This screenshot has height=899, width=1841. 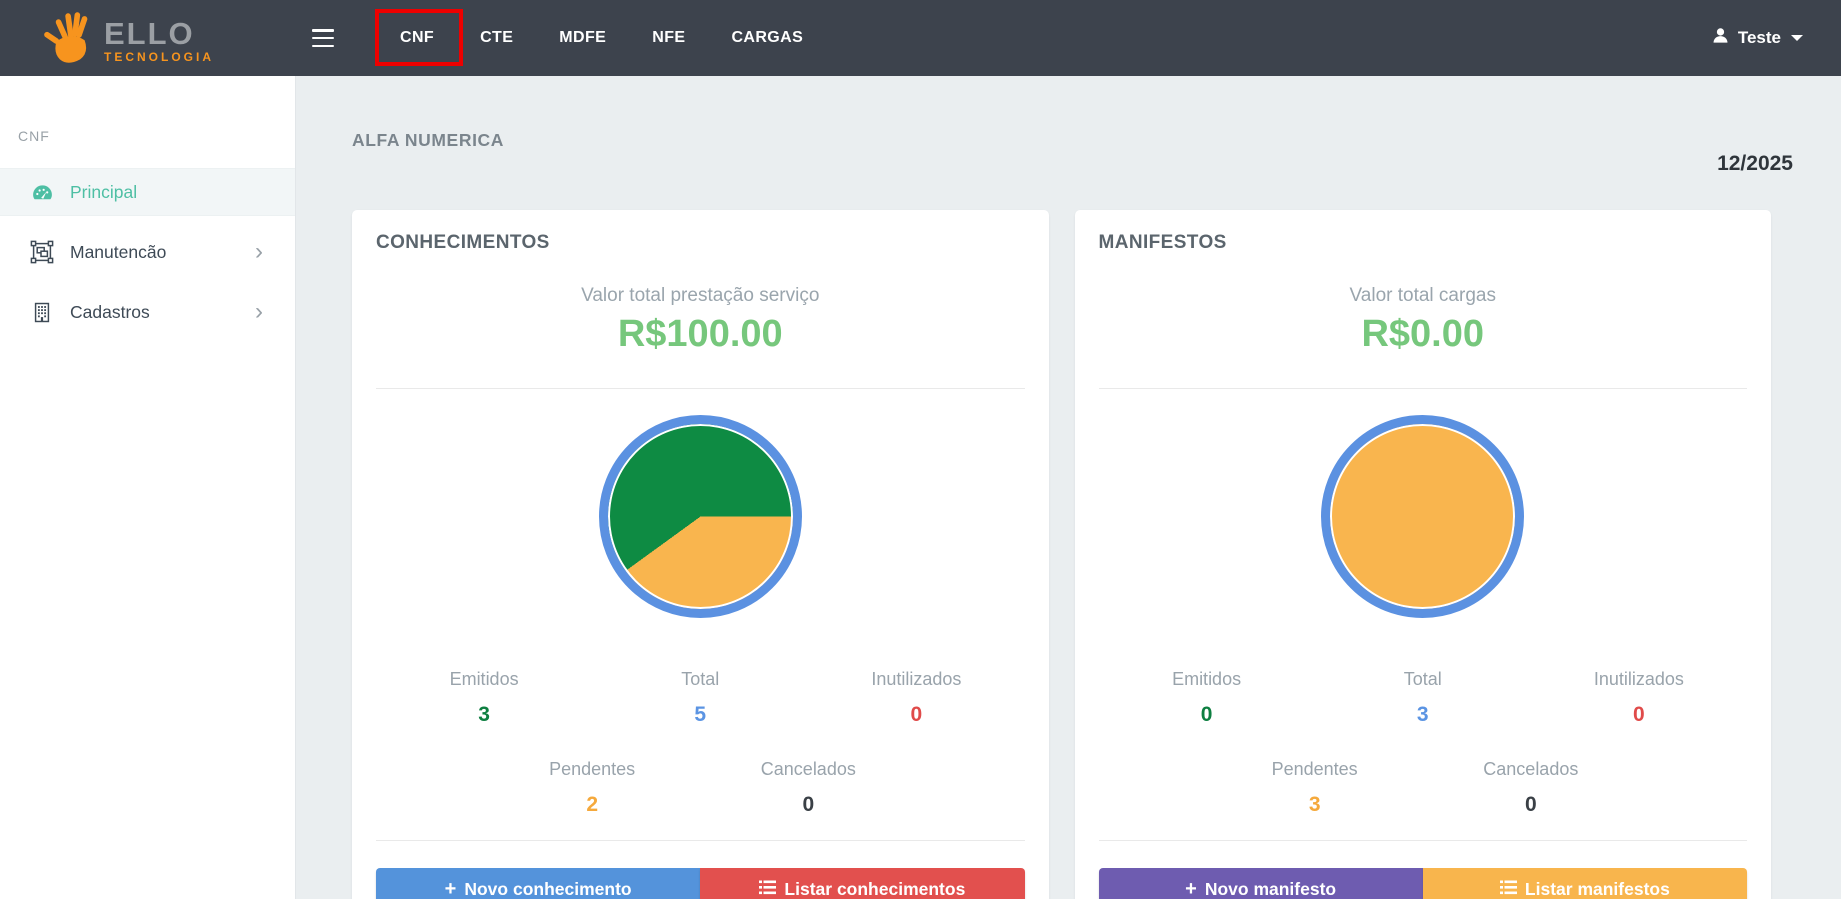 I want to click on novo-conhecimento-button: + Novo conhecimento, so click(x=538, y=883).